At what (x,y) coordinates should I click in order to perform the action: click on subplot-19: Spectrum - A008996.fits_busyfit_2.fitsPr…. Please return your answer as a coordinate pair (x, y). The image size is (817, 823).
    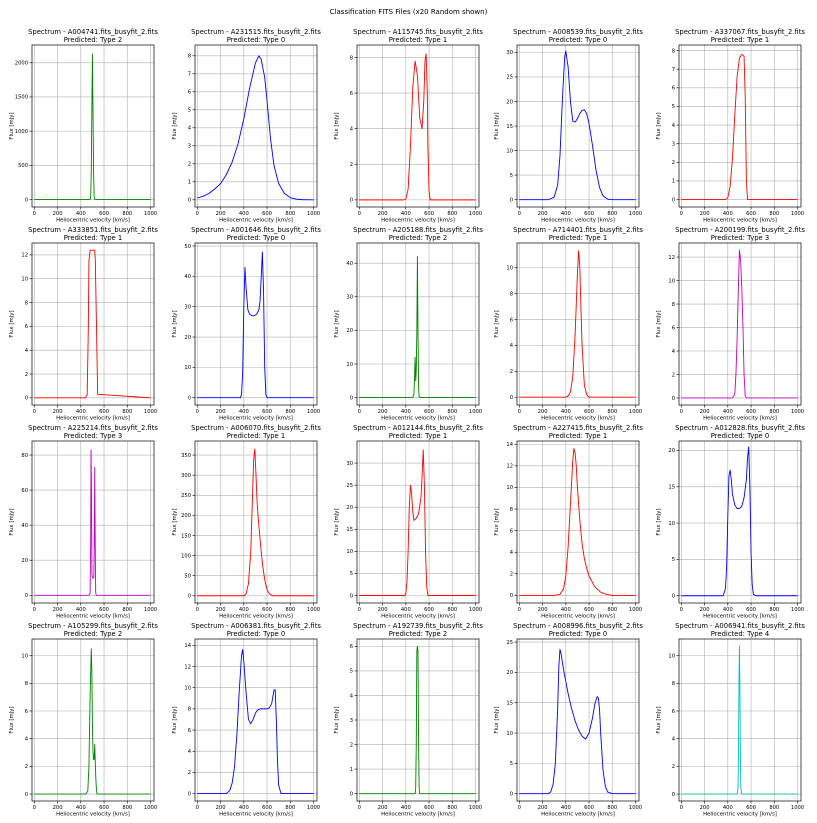
    Looking at the image, I should click on (568, 720).